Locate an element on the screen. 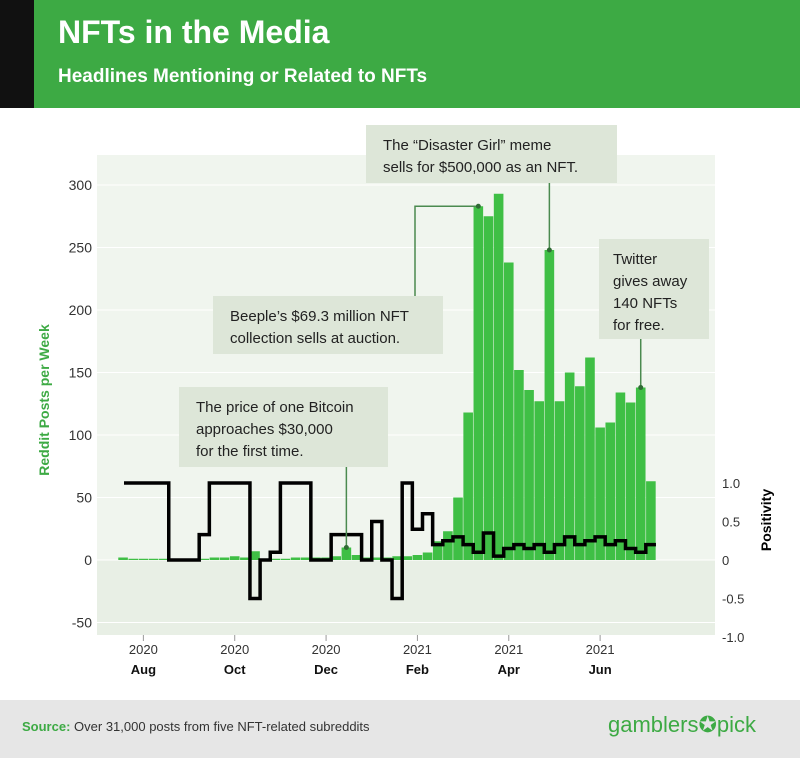  annotation-line: The “Disaster Girl” meme is located at coordinates (467, 145).